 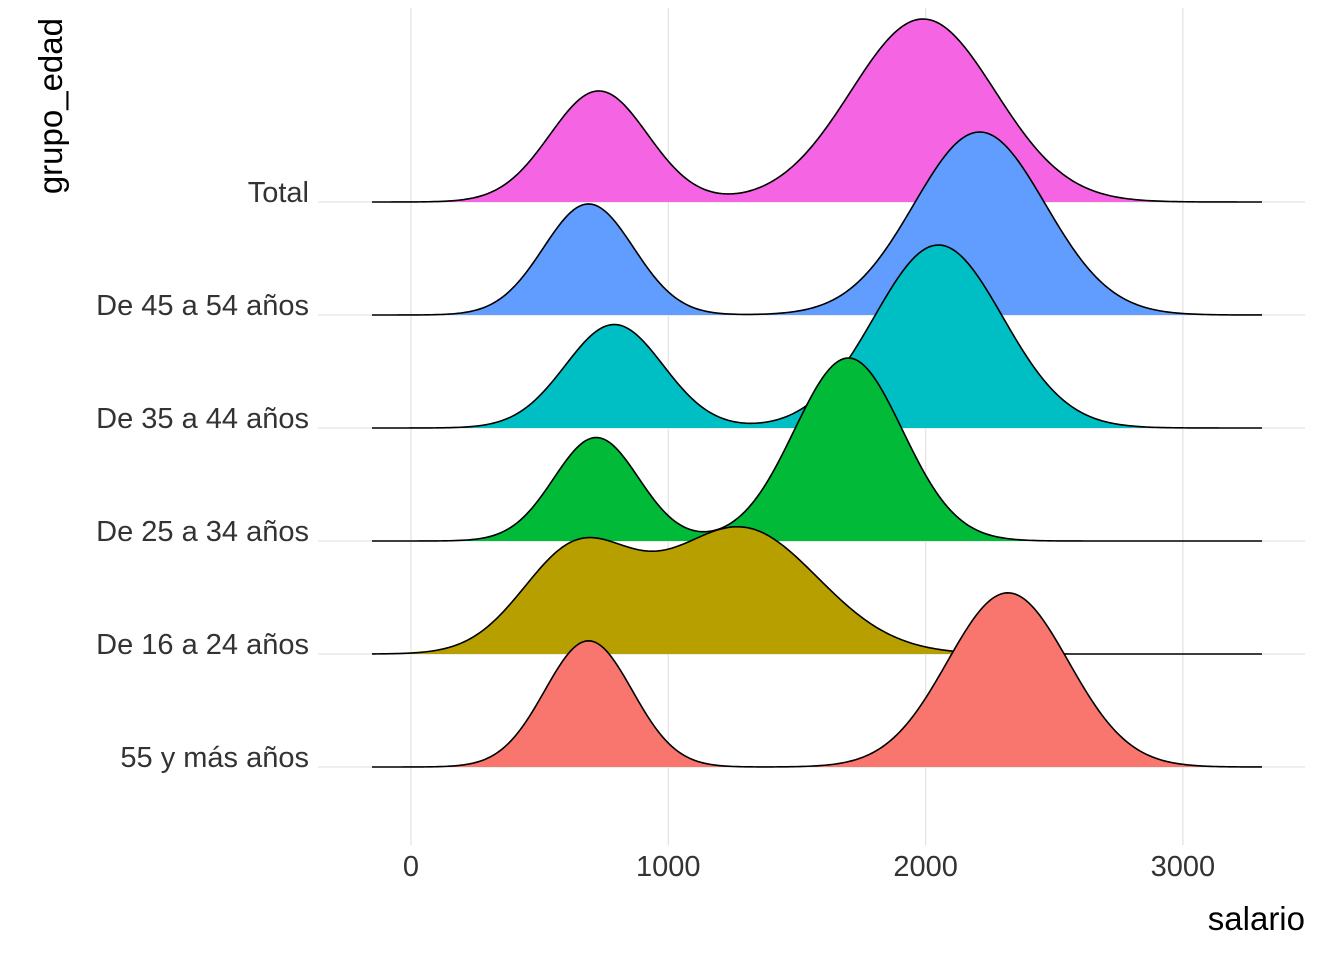 What do you see at coordinates (668, 867) in the screenshot?
I see `x-tick-label: 1000` at bounding box center [668, 867].